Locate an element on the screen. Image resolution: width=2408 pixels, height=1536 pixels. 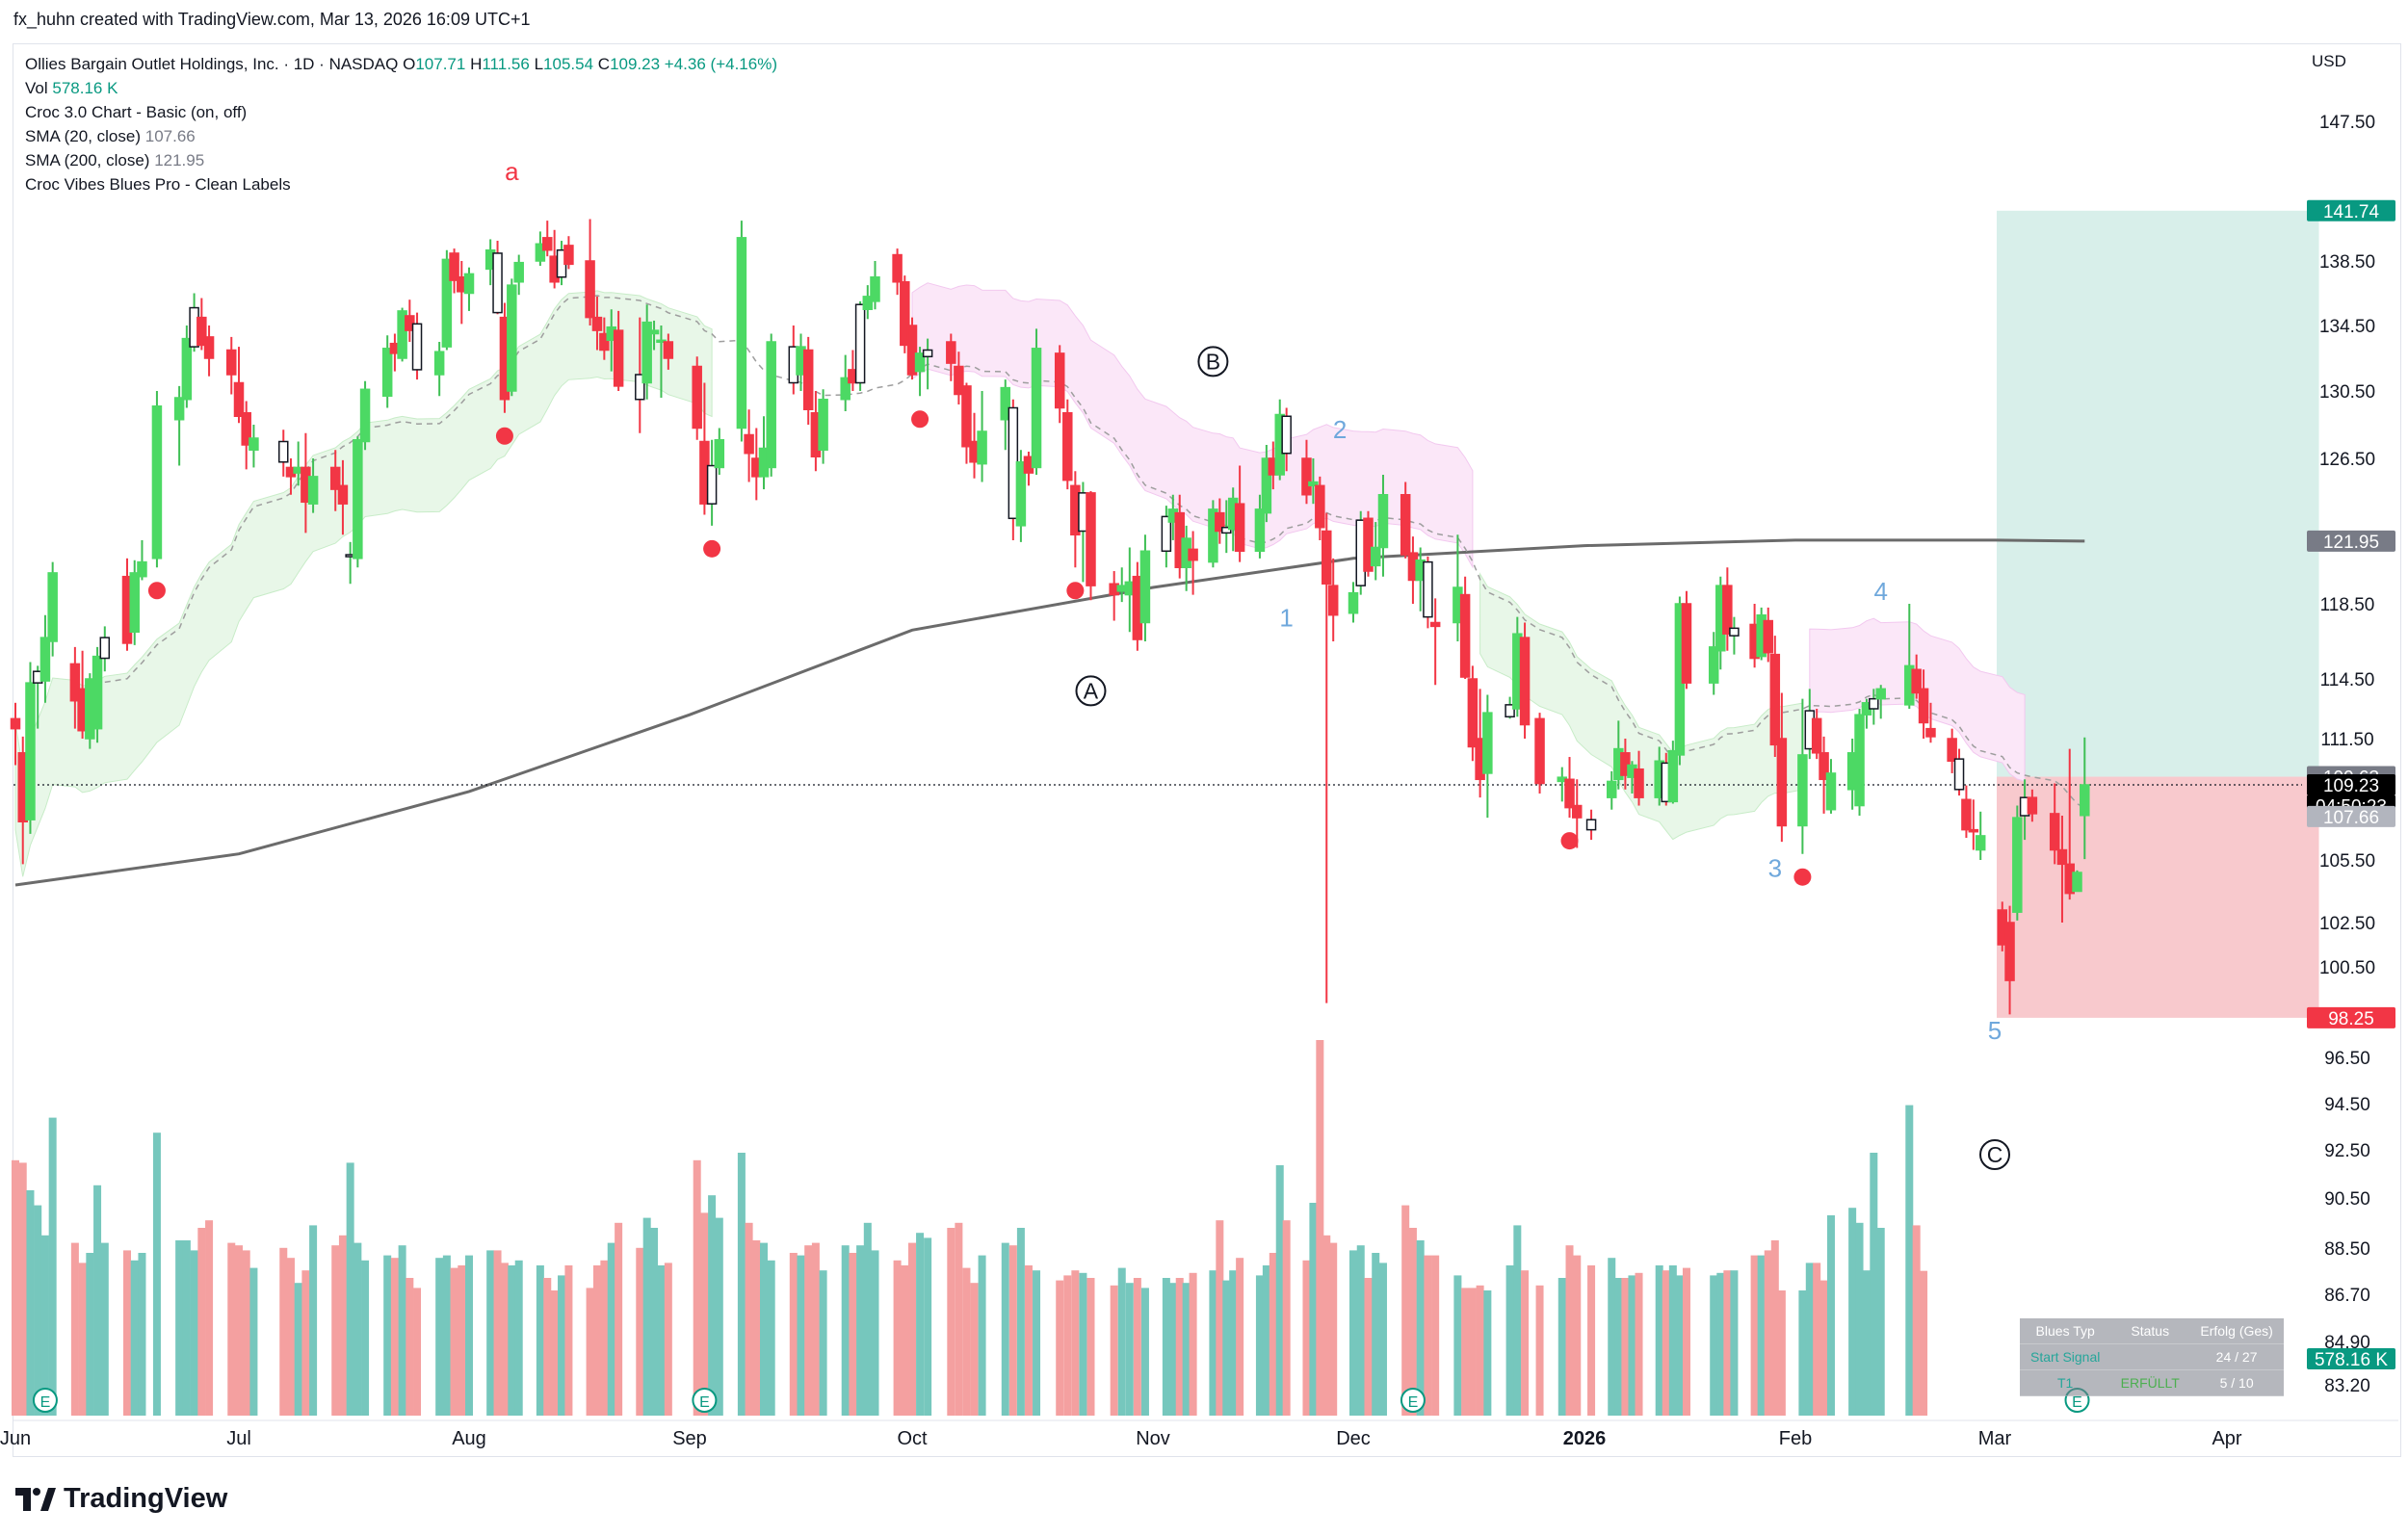
stats-header-status: Status is located at coordinates (2150, 1331).